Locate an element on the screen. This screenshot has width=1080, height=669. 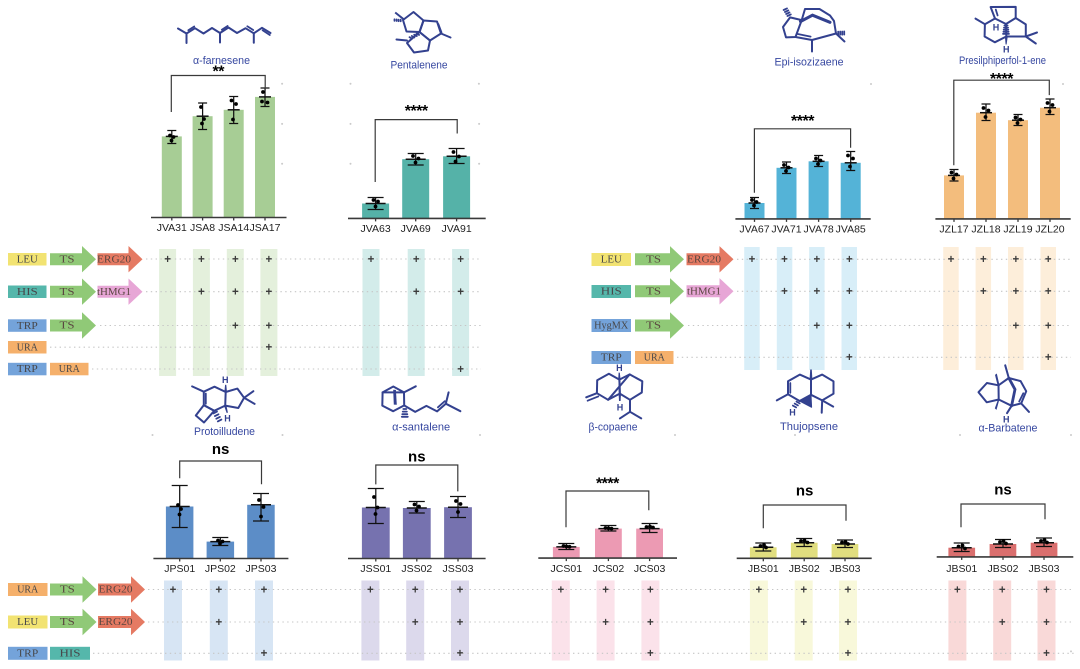
svg-text: URA is located at coordinates (655, 358).